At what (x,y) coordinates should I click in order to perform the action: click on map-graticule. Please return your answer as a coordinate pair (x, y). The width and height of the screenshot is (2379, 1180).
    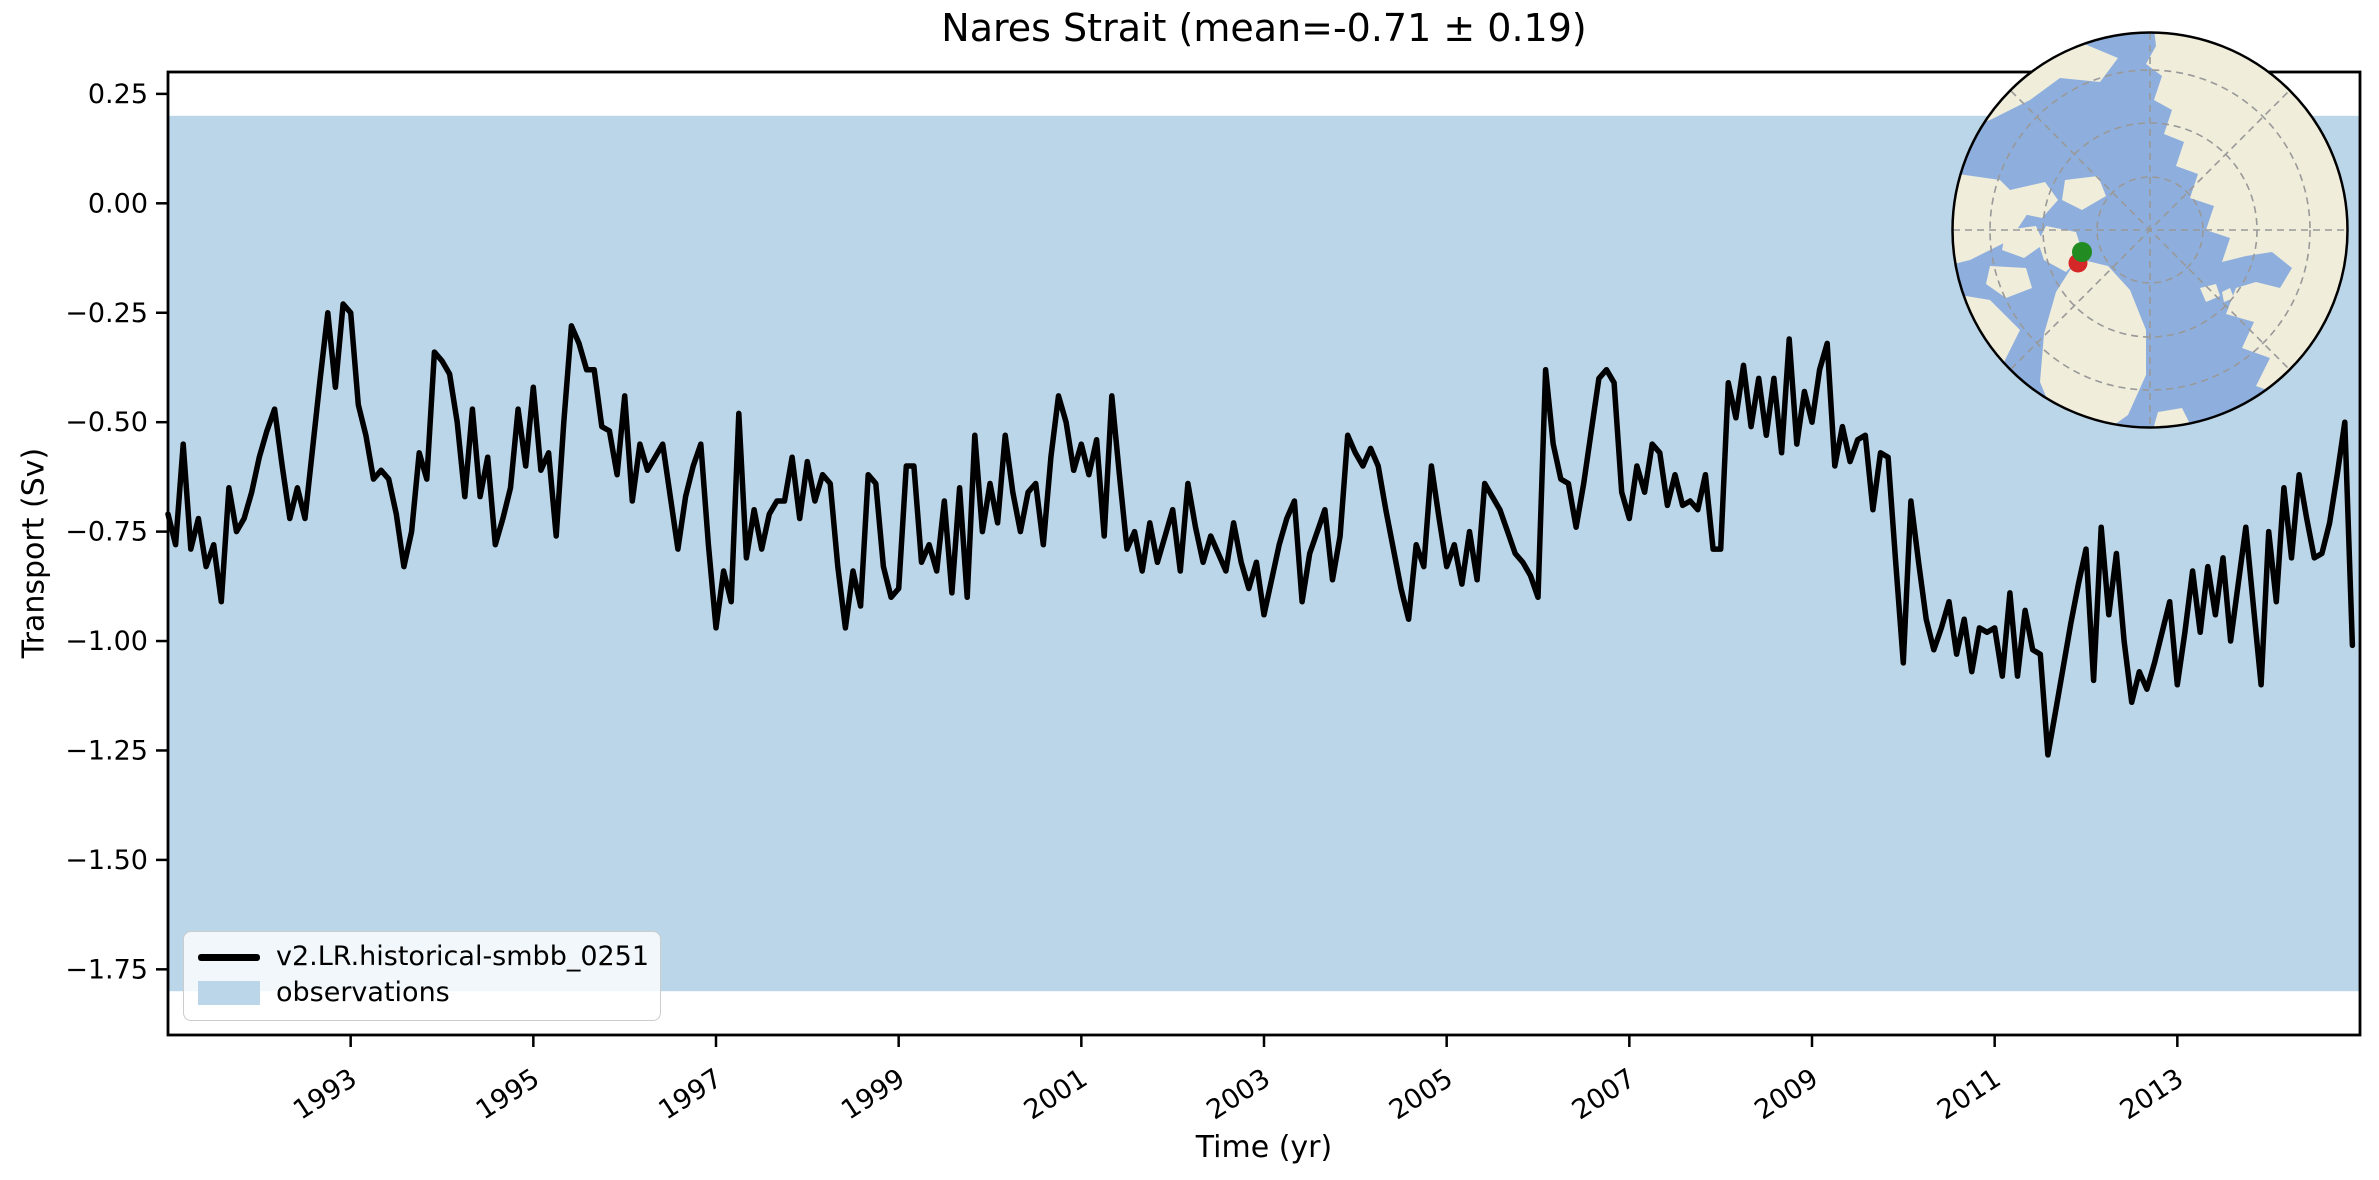
    Looking at the image, I should click on (2150, 230).